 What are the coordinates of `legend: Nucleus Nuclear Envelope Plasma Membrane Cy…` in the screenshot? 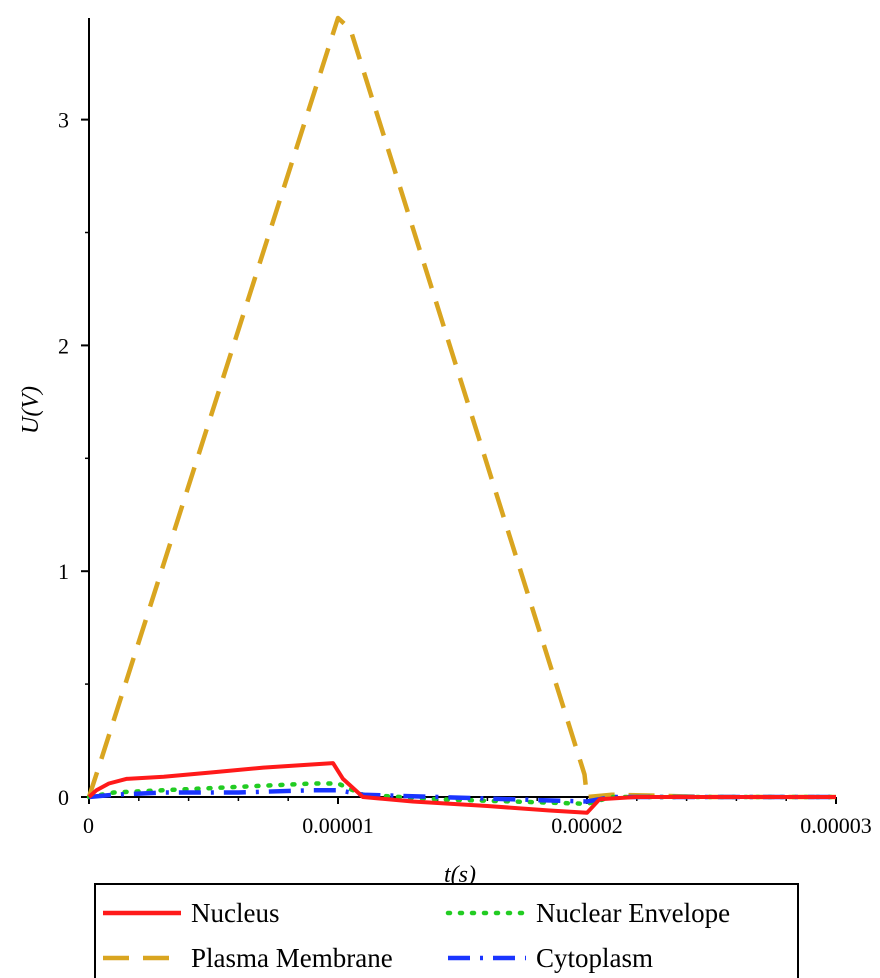 It's located at (446, 930).